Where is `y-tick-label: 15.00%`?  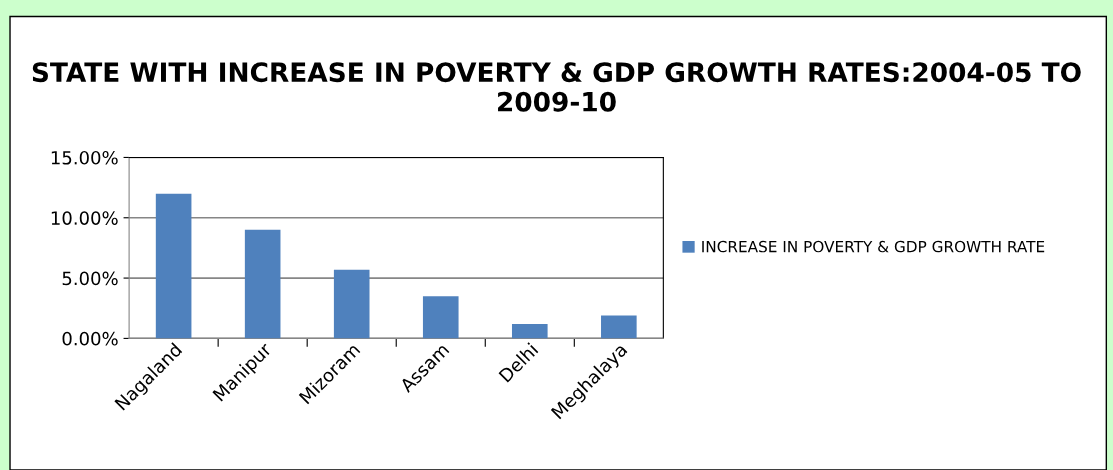 y-tick-label: 15.00% is located at coordinates (84, 157).